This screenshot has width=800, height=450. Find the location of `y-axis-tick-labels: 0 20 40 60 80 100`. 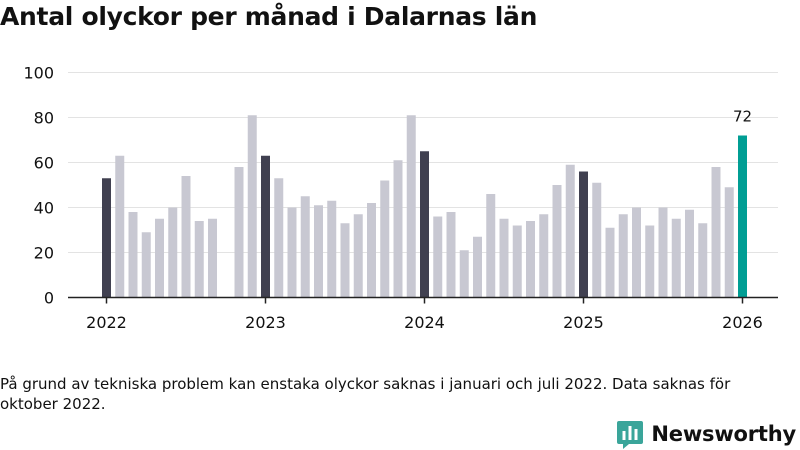

y-axis-tick-labels: 0 20 40 60 80 100 is located at coordinates (38, 186).